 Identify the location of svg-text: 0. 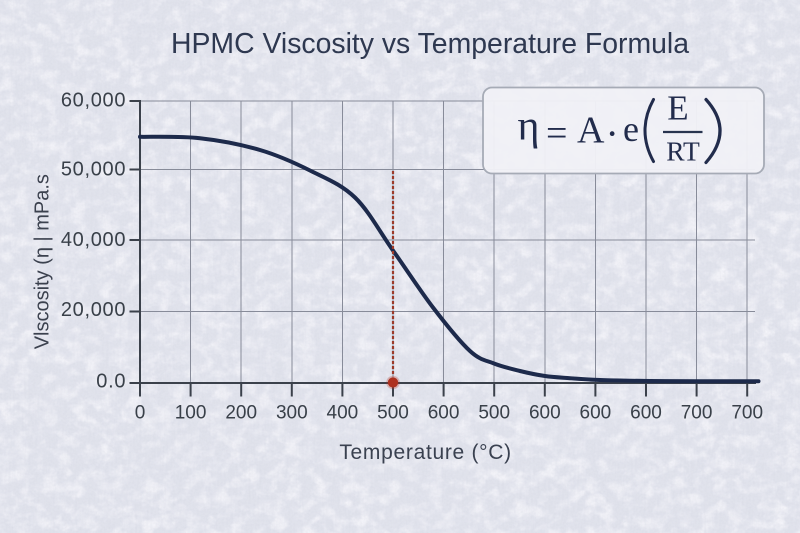
(140, 413).